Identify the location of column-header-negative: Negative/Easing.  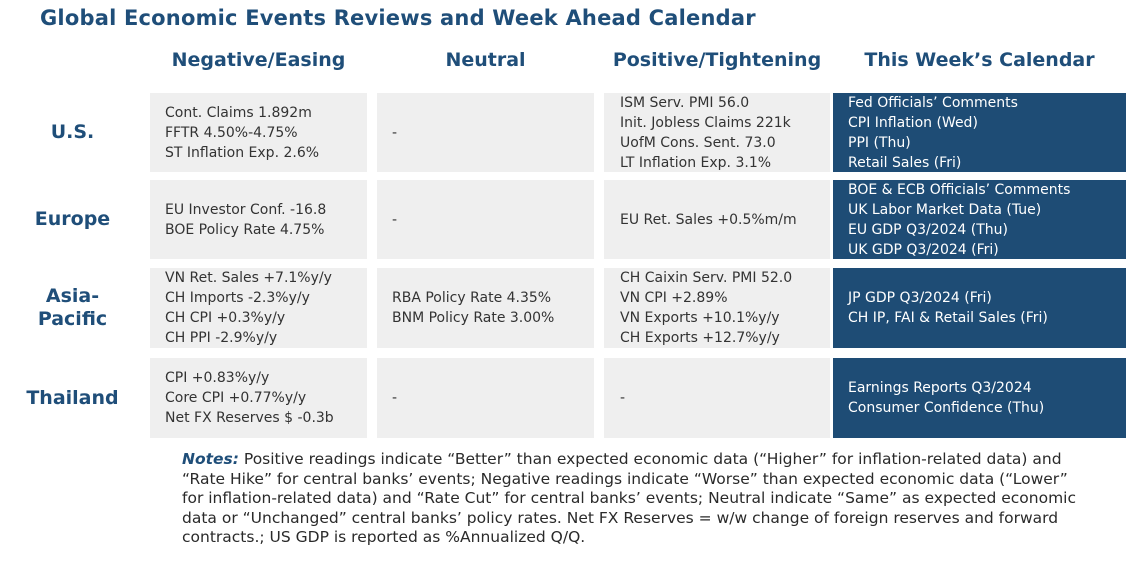
(258, 60).